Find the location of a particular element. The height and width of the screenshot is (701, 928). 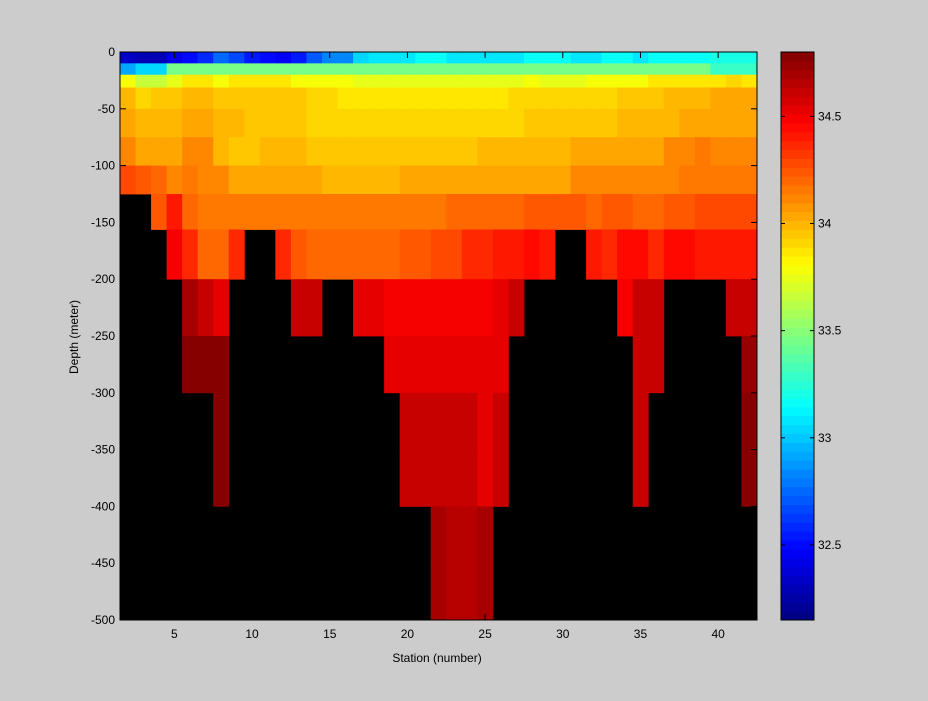

colorbar-frame is located at coordinates (797, 336).